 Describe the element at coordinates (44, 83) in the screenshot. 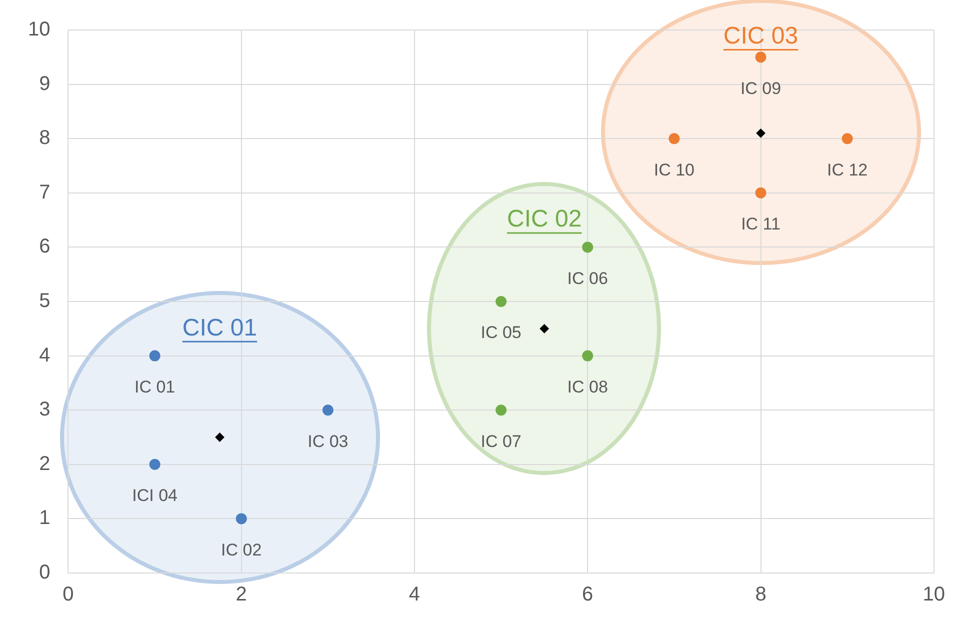

I see `y-tick-label: 9` at that location.